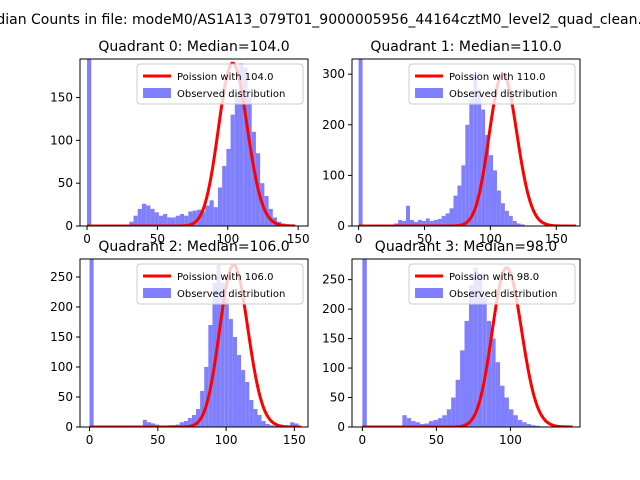 Image resolution: width=640 pixels, height=480 pixels. I want to click on legend: Poission with 106.0 Observed distribution, so click(220, 284).